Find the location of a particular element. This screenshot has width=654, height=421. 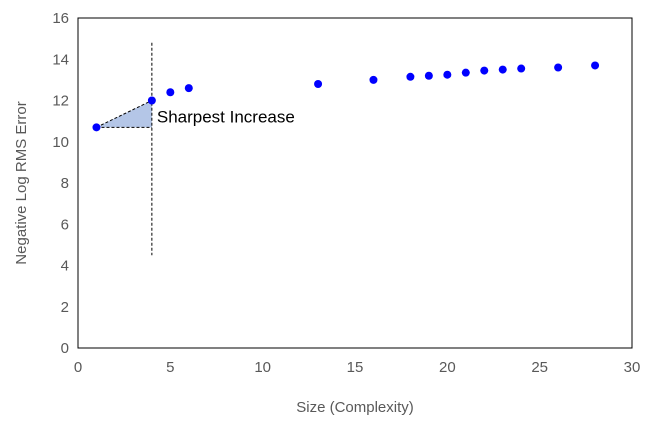

points-layer is located at coordinates (346, 96).